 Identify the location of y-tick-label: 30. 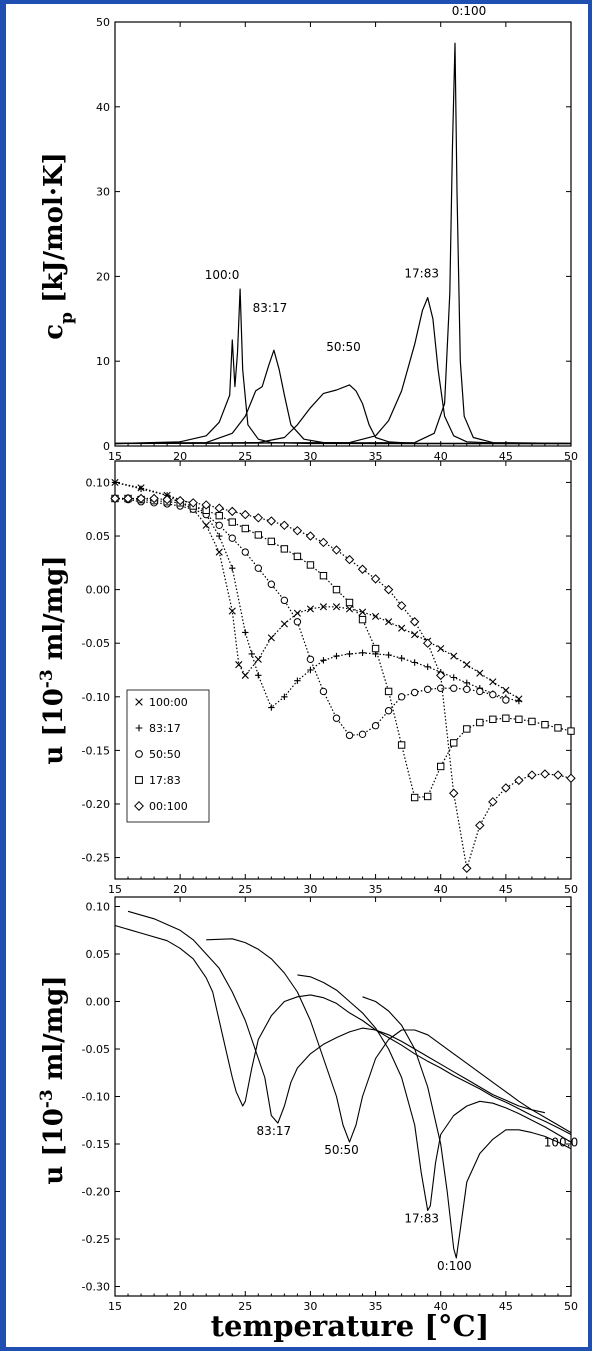
(103, 192).